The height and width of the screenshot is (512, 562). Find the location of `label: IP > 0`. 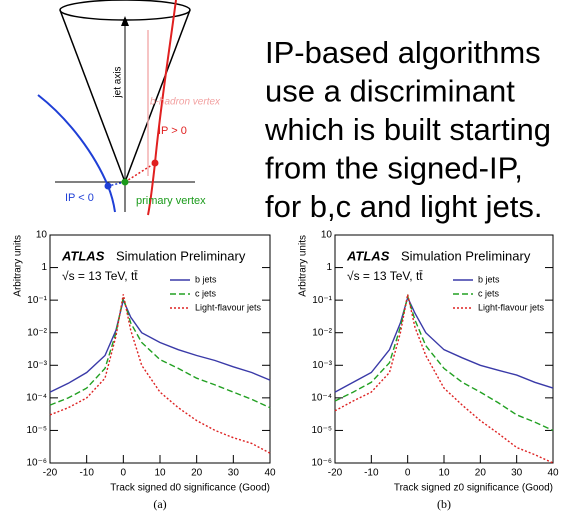

label: IP > 0 is located at coordinates (172, 131).